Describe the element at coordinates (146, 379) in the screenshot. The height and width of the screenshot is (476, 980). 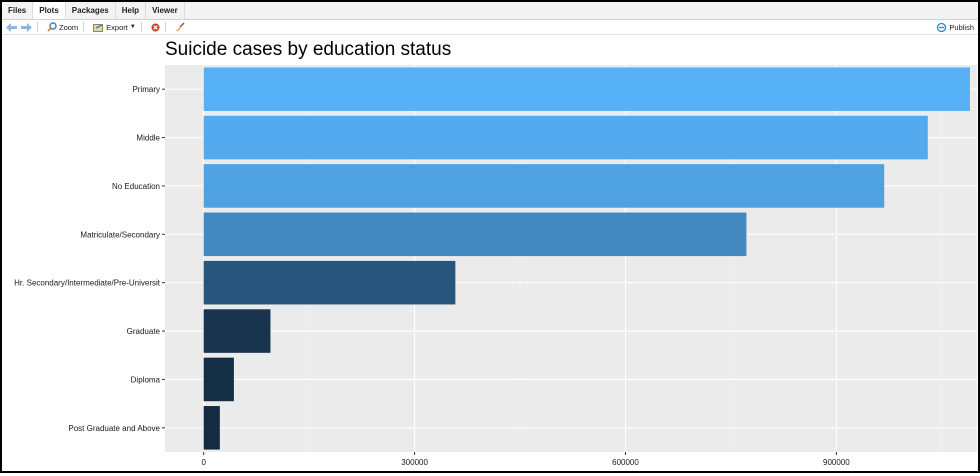
I see `y-tick-label: Diploma` at that location.